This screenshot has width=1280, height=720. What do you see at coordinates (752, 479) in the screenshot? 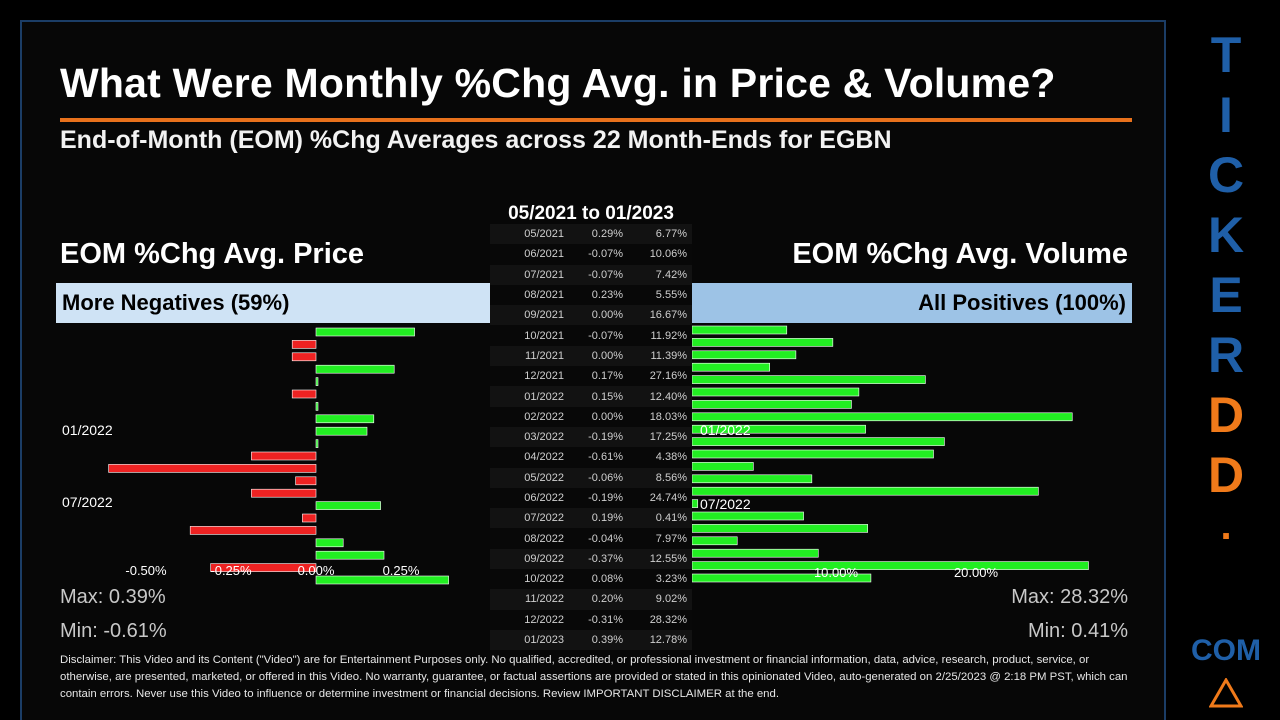
I see `volume-bar-05/2022` at bounding box center [752, 479].